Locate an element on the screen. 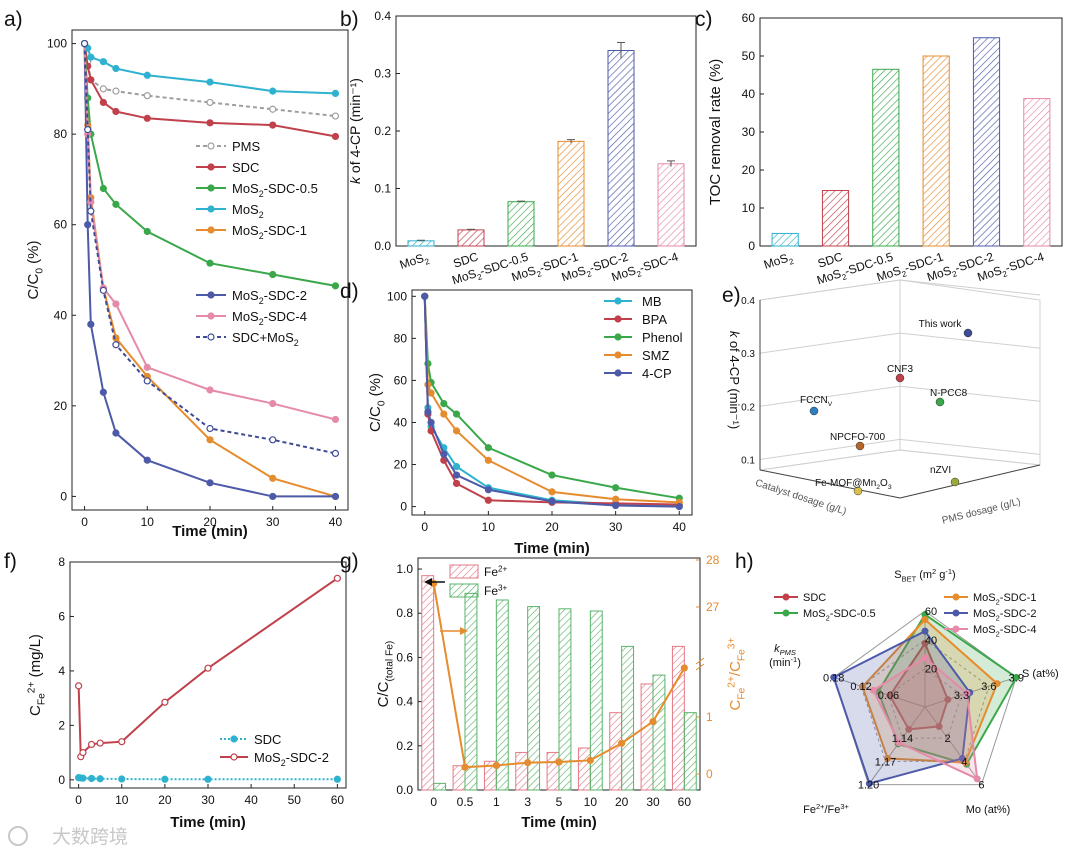 Image resolution: width=1080 pixels, height=859 pixels. panel-g-right-y-label: CFe2+/CFe3+ is located at coordinates (736, 674).